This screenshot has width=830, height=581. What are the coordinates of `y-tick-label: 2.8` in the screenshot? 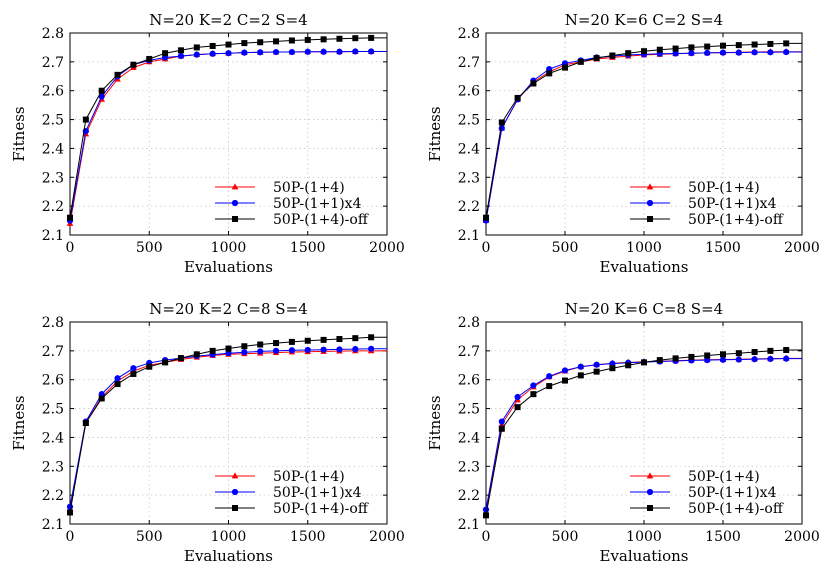 It's located at (469, 323).